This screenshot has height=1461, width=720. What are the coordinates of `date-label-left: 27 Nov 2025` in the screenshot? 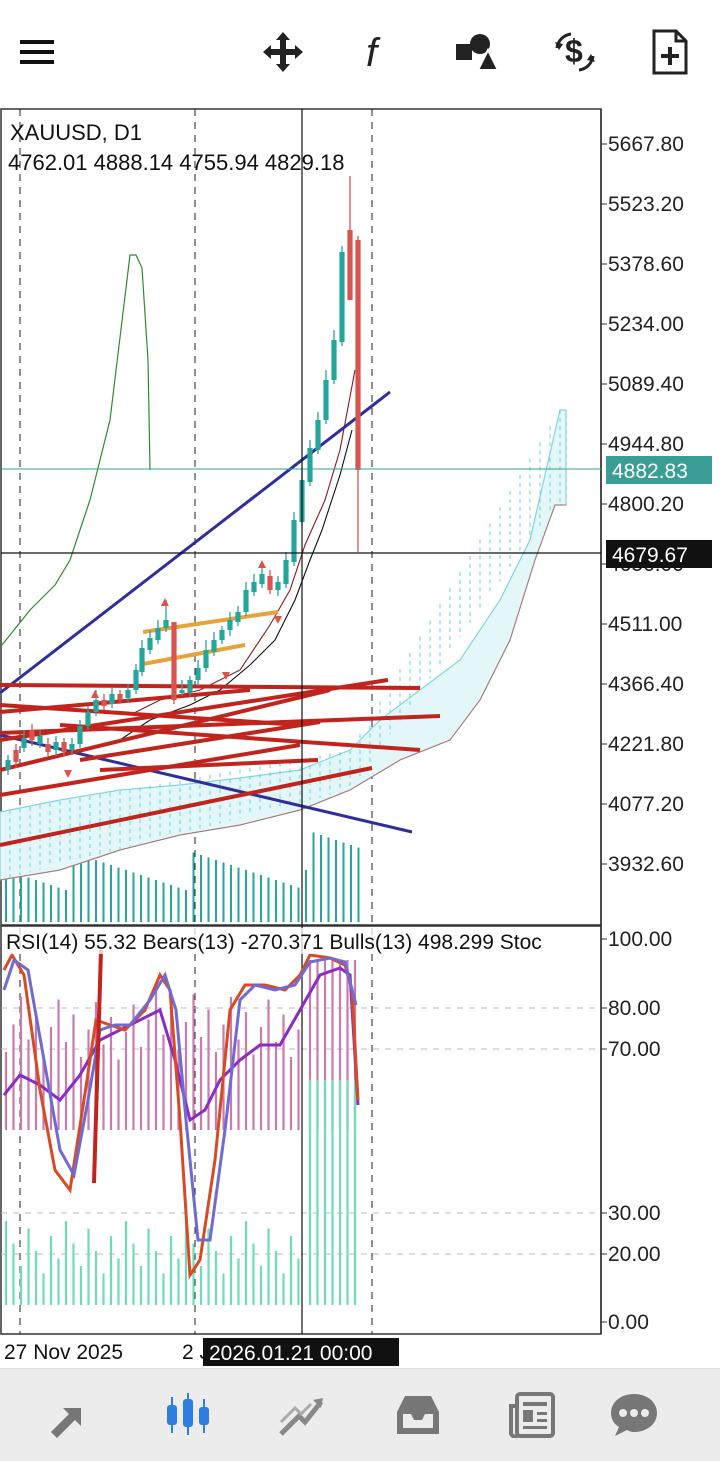 It's located at (63, 1352).